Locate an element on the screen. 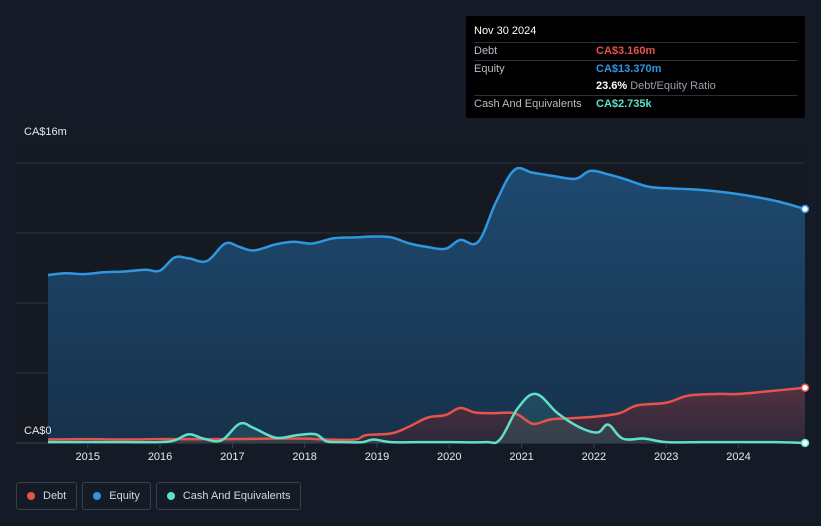 This screenshot has height=526, width=821. x-tick-label-2022: 2022 is located at coordinates (594, 457).